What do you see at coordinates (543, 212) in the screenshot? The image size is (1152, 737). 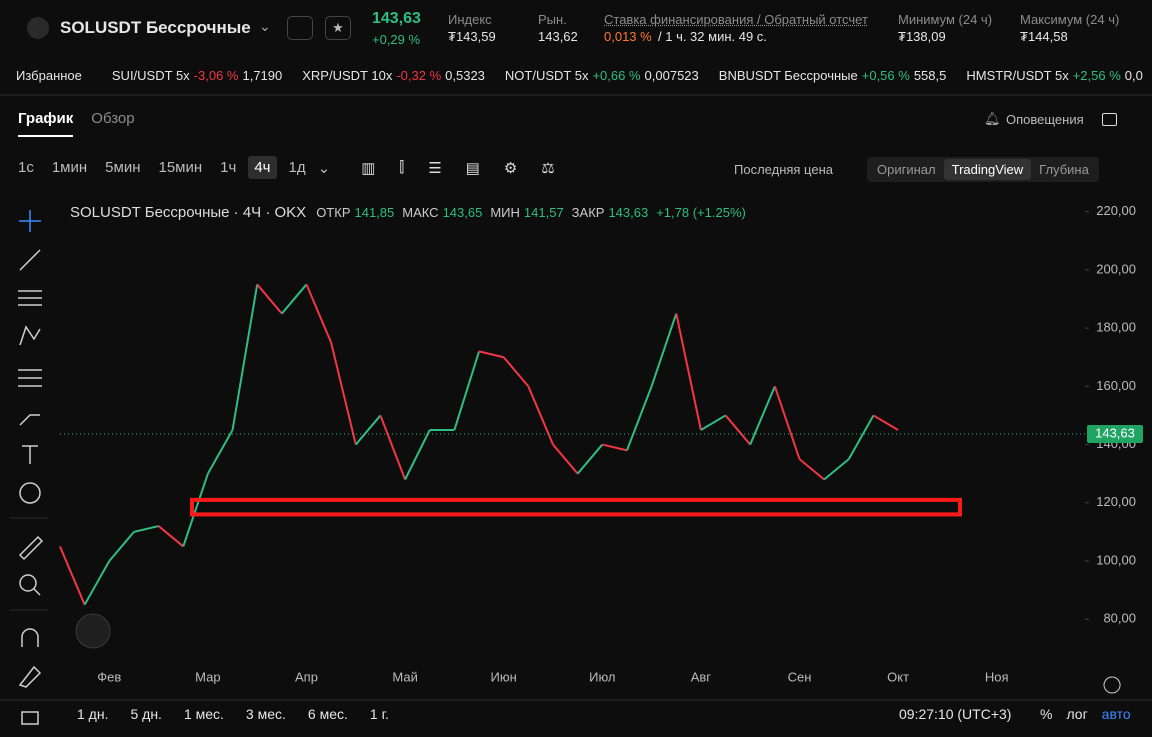 I see `legend-value: 141,57` at bounding box center [543, 212].